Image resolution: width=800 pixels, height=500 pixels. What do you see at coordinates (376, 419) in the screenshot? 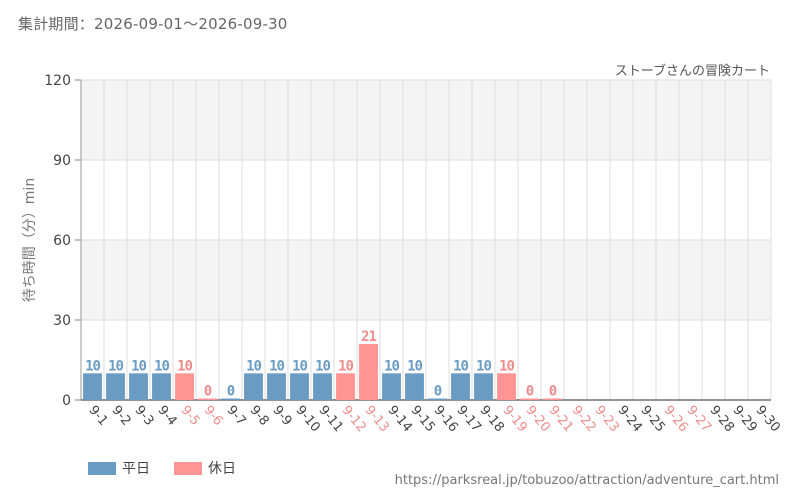
I see `x-tick-label-9-13: 9-13` at bounding box center [376, 419].